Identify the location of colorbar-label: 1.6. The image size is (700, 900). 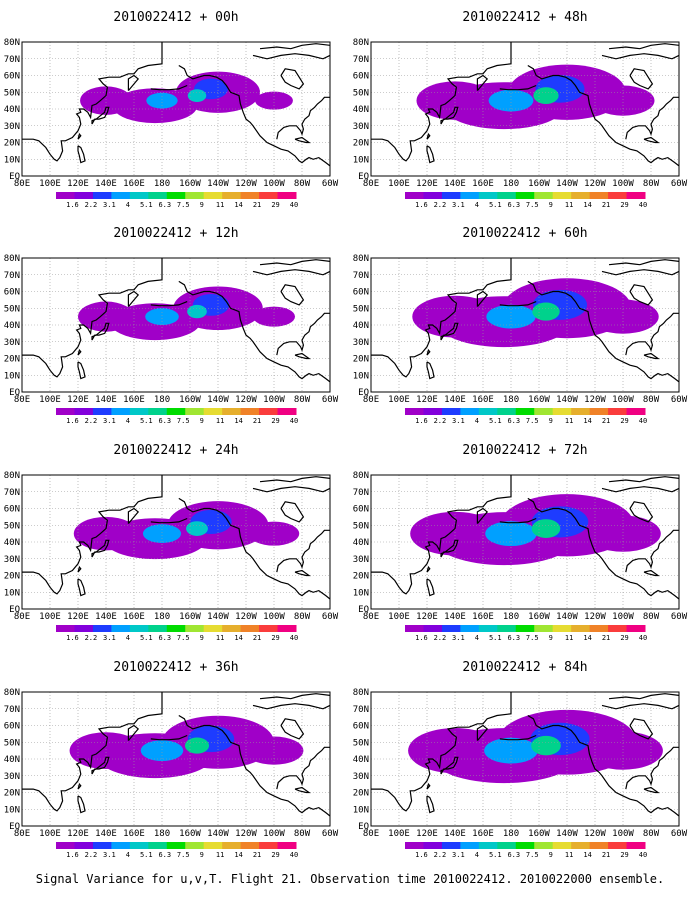
(421, 421).